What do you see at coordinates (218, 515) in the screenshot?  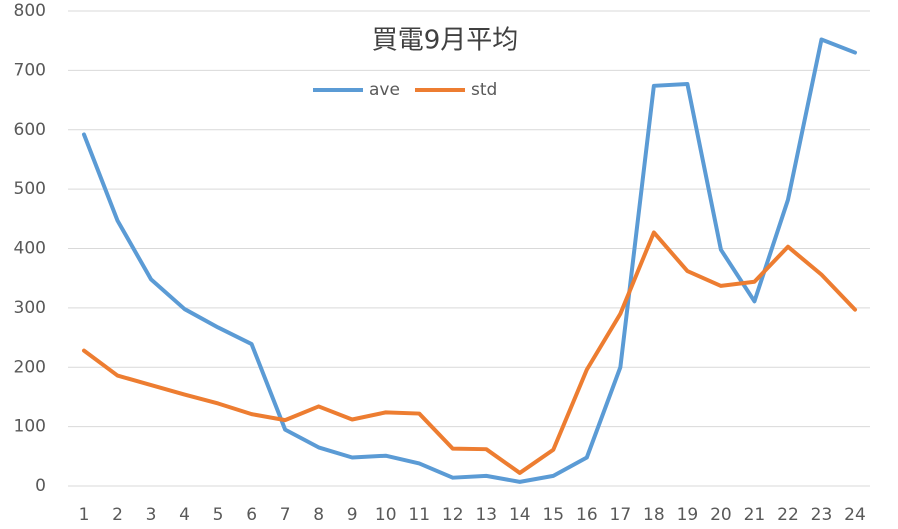 I see `x-tick-label: 5` at bounding box center [218, 515].